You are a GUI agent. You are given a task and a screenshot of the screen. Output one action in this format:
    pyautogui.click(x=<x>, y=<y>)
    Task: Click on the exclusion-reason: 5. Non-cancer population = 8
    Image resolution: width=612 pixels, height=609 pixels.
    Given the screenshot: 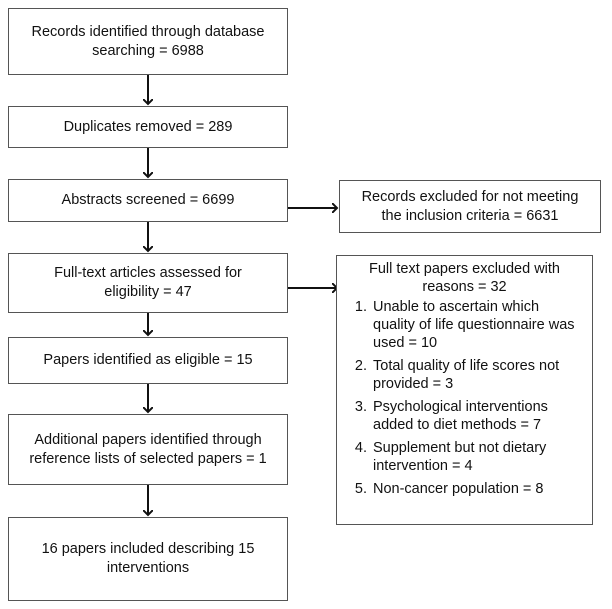 What is the action you would take?
    pyautogui.click(x=464, y=489)
    